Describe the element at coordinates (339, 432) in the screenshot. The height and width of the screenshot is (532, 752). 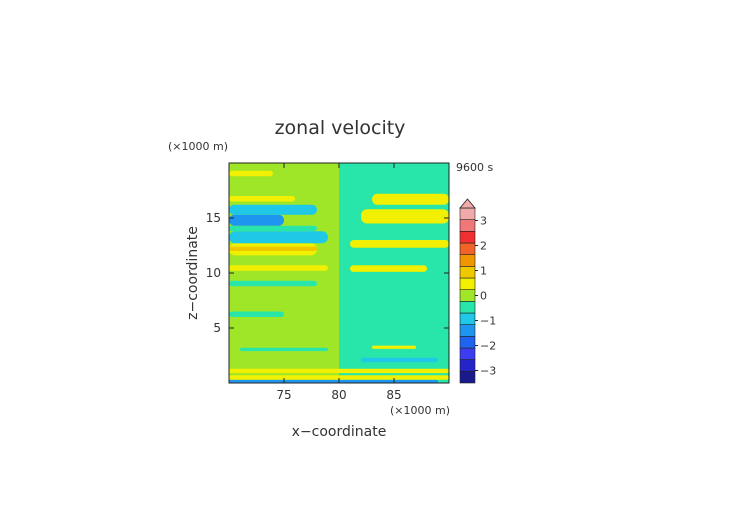
I see `x-axis-label: x−coordinate` at that location.